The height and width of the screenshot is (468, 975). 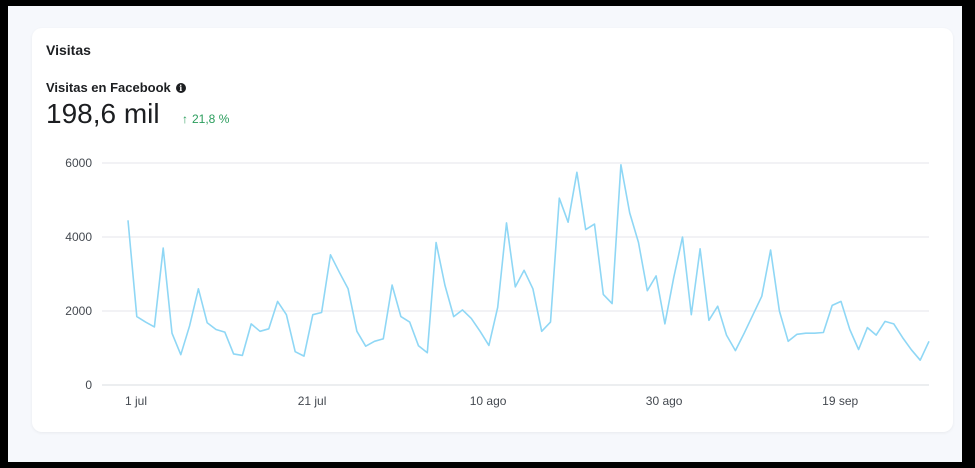 I want to click on x-tick-label: 1 jul, so click(x=136, y=401).